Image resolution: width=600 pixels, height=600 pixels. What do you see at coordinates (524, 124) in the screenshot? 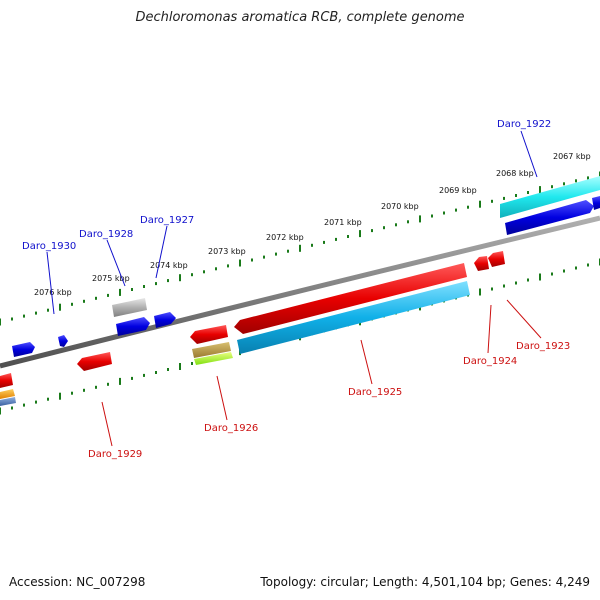
I see `gene-label: Daro_1922` at bounding box center [524, 124].